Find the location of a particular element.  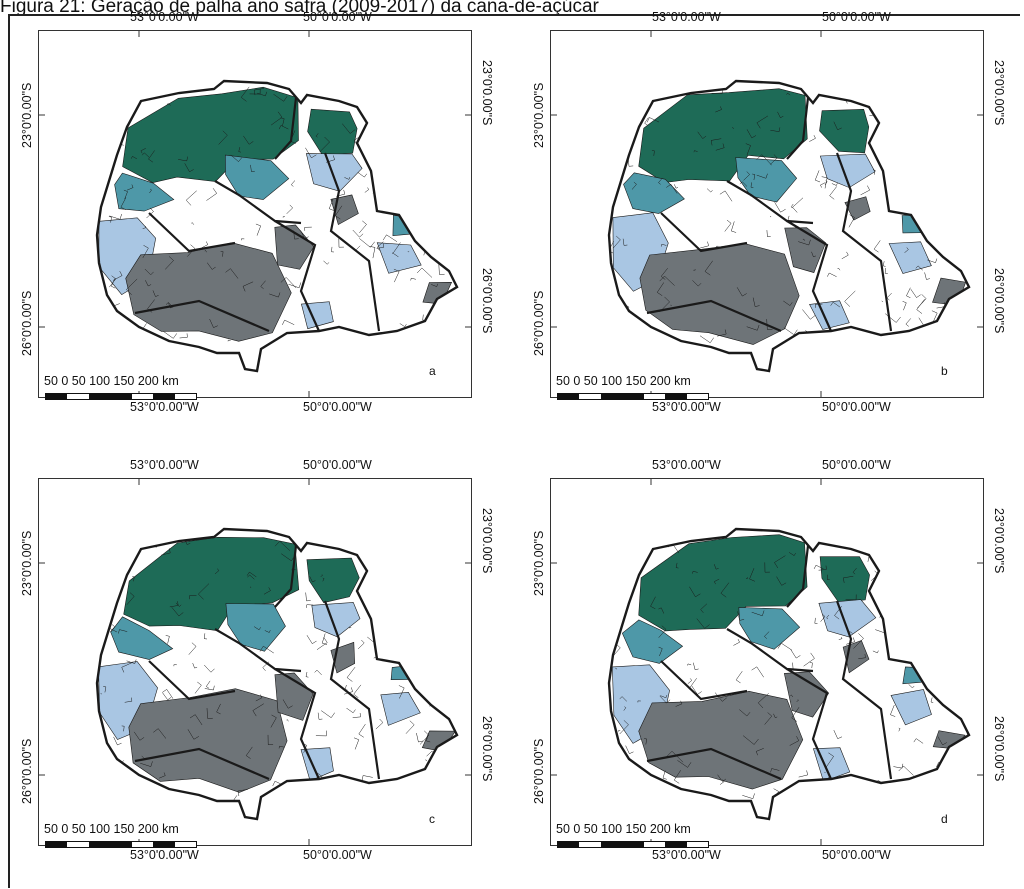

lon-label-bottom-left: 53°0'0.00"W is located at coordinates (686, 407).